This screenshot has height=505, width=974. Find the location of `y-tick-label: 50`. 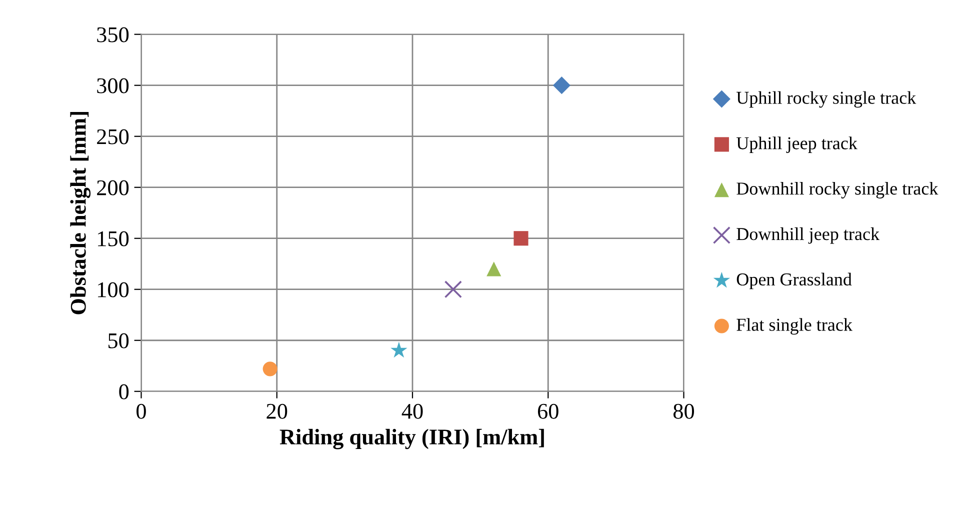

y-tick-label: 50 is located at coordinates (118, 340).